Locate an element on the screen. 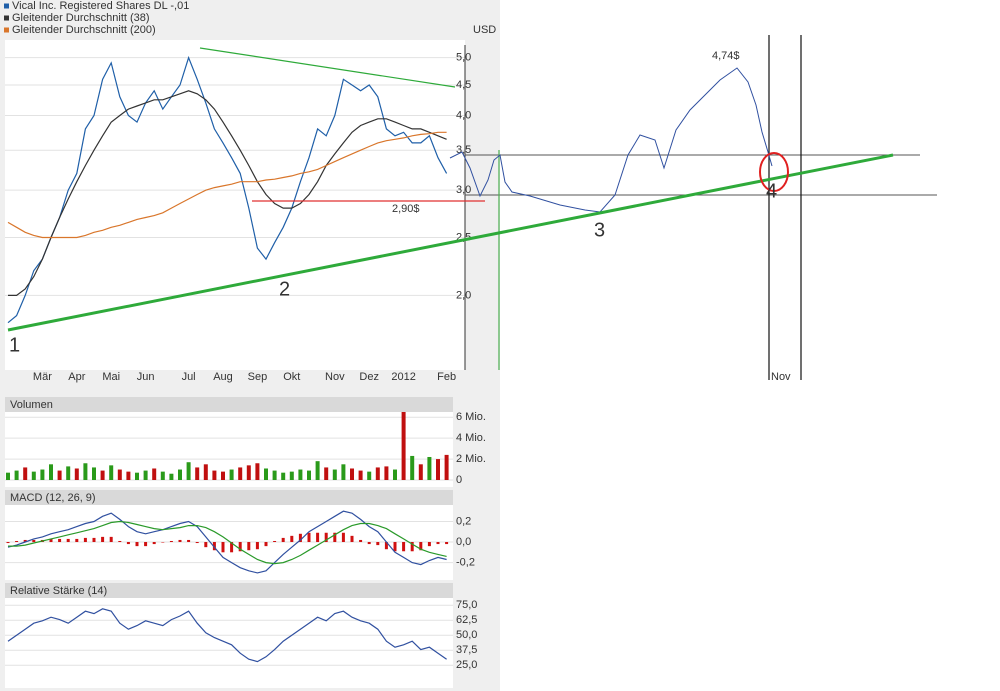 The image size is (1000, 691). y-tick-label: 0,0 is located at coordinates (463, 542).